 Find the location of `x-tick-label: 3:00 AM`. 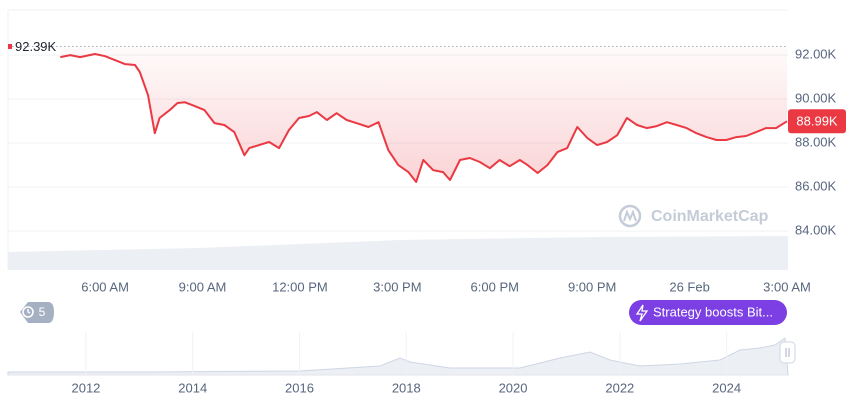

x-tick-label: 3:00 AM is located at coordinates (787, 286).